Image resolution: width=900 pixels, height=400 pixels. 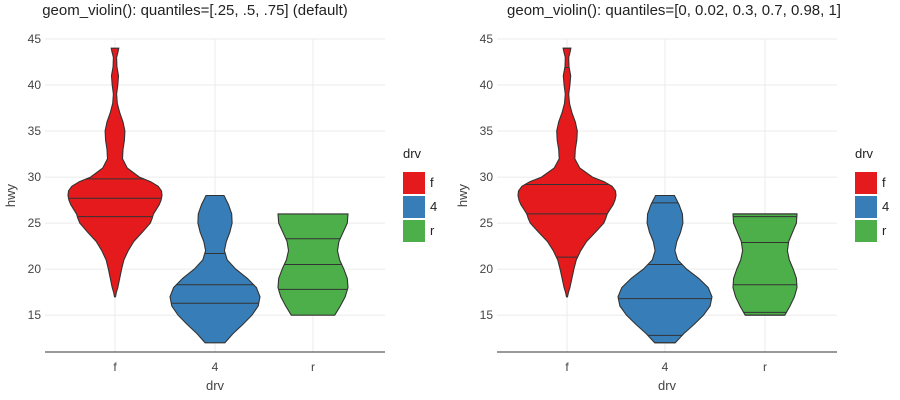 What do you see at coordinates (765, 264) in the screenshot?
I see `violin-r` at bounding box center [765, 264].